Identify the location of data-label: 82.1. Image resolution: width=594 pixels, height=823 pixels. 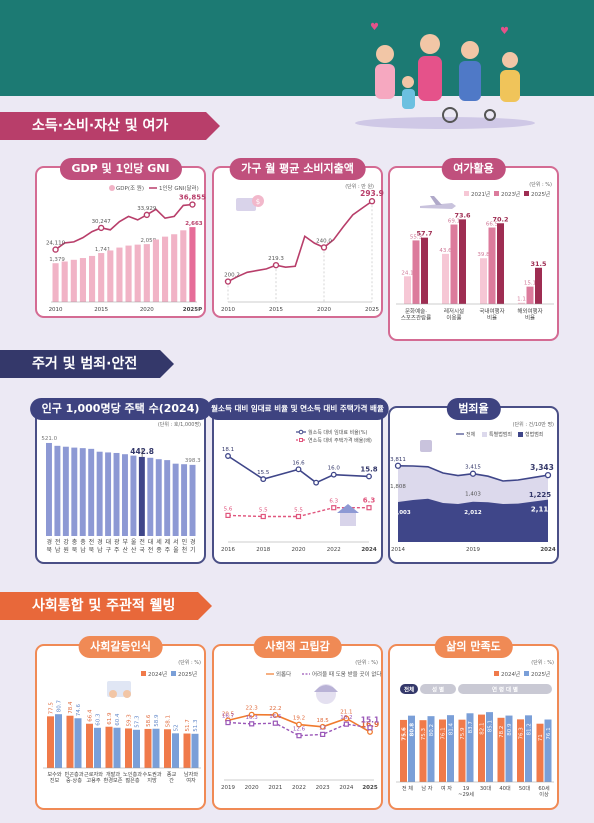
(483, 728).